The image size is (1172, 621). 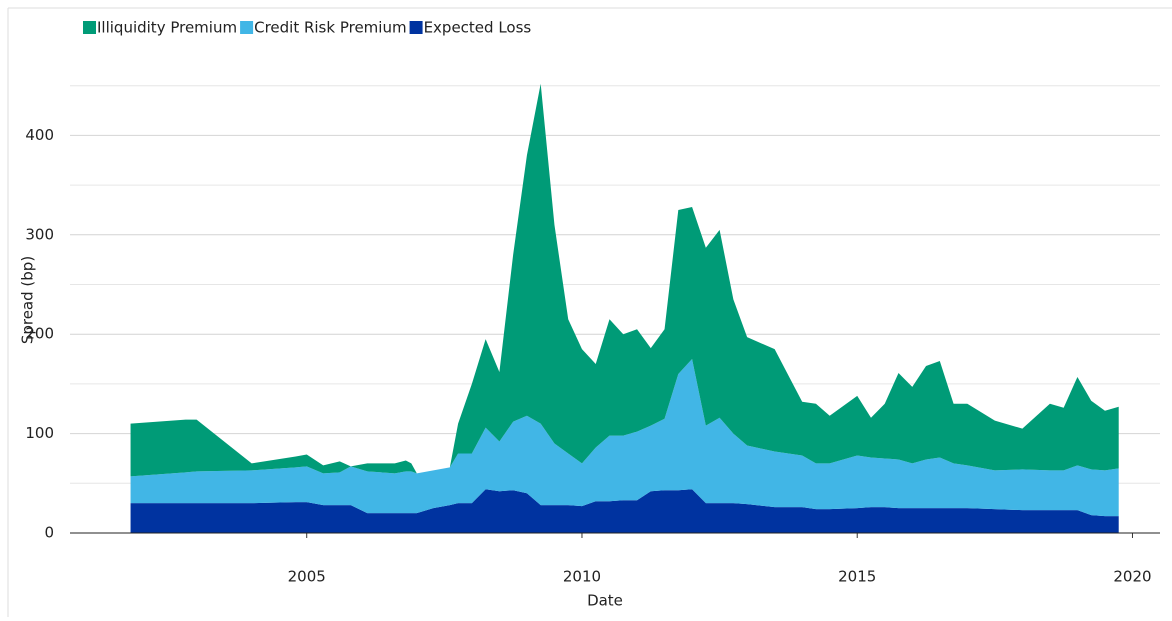 I want to click on y-tick-label: 400, so click(x=39, y=135).